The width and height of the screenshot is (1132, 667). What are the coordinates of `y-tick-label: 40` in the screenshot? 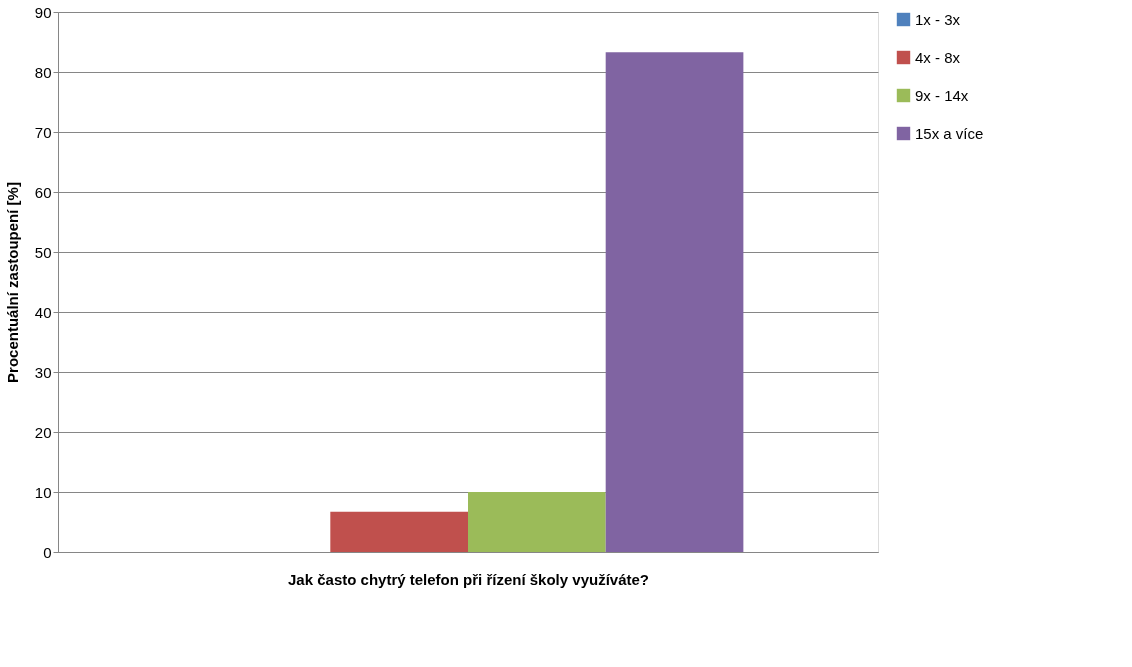 It's located at (43, 312).